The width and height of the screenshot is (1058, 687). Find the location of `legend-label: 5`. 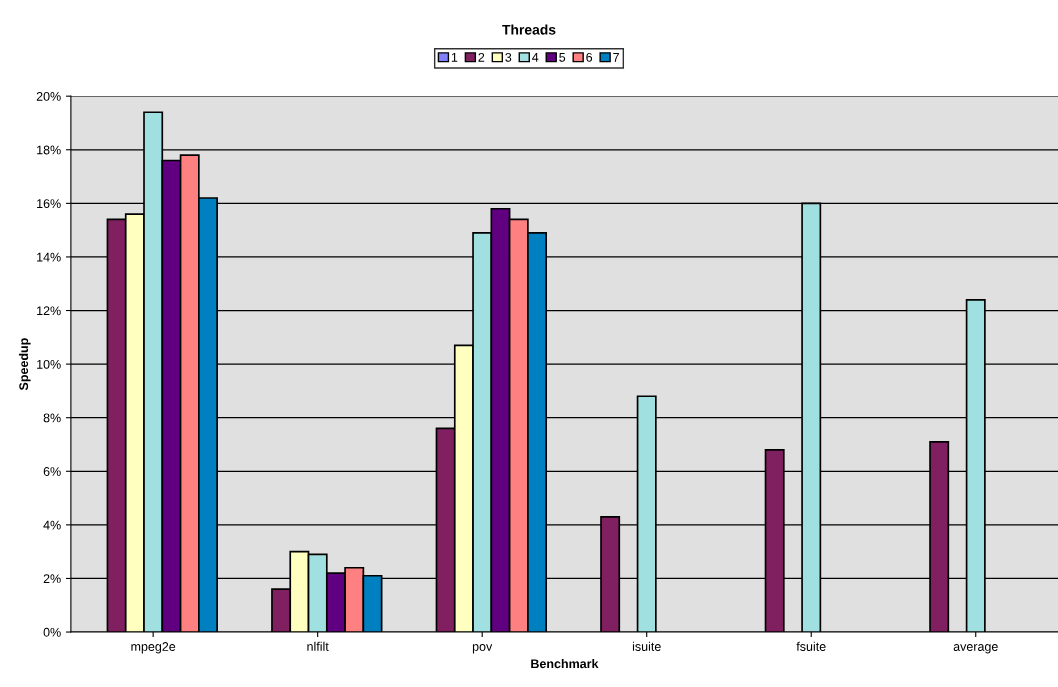

legend-label: 5 is located at coordinates (562, 57).